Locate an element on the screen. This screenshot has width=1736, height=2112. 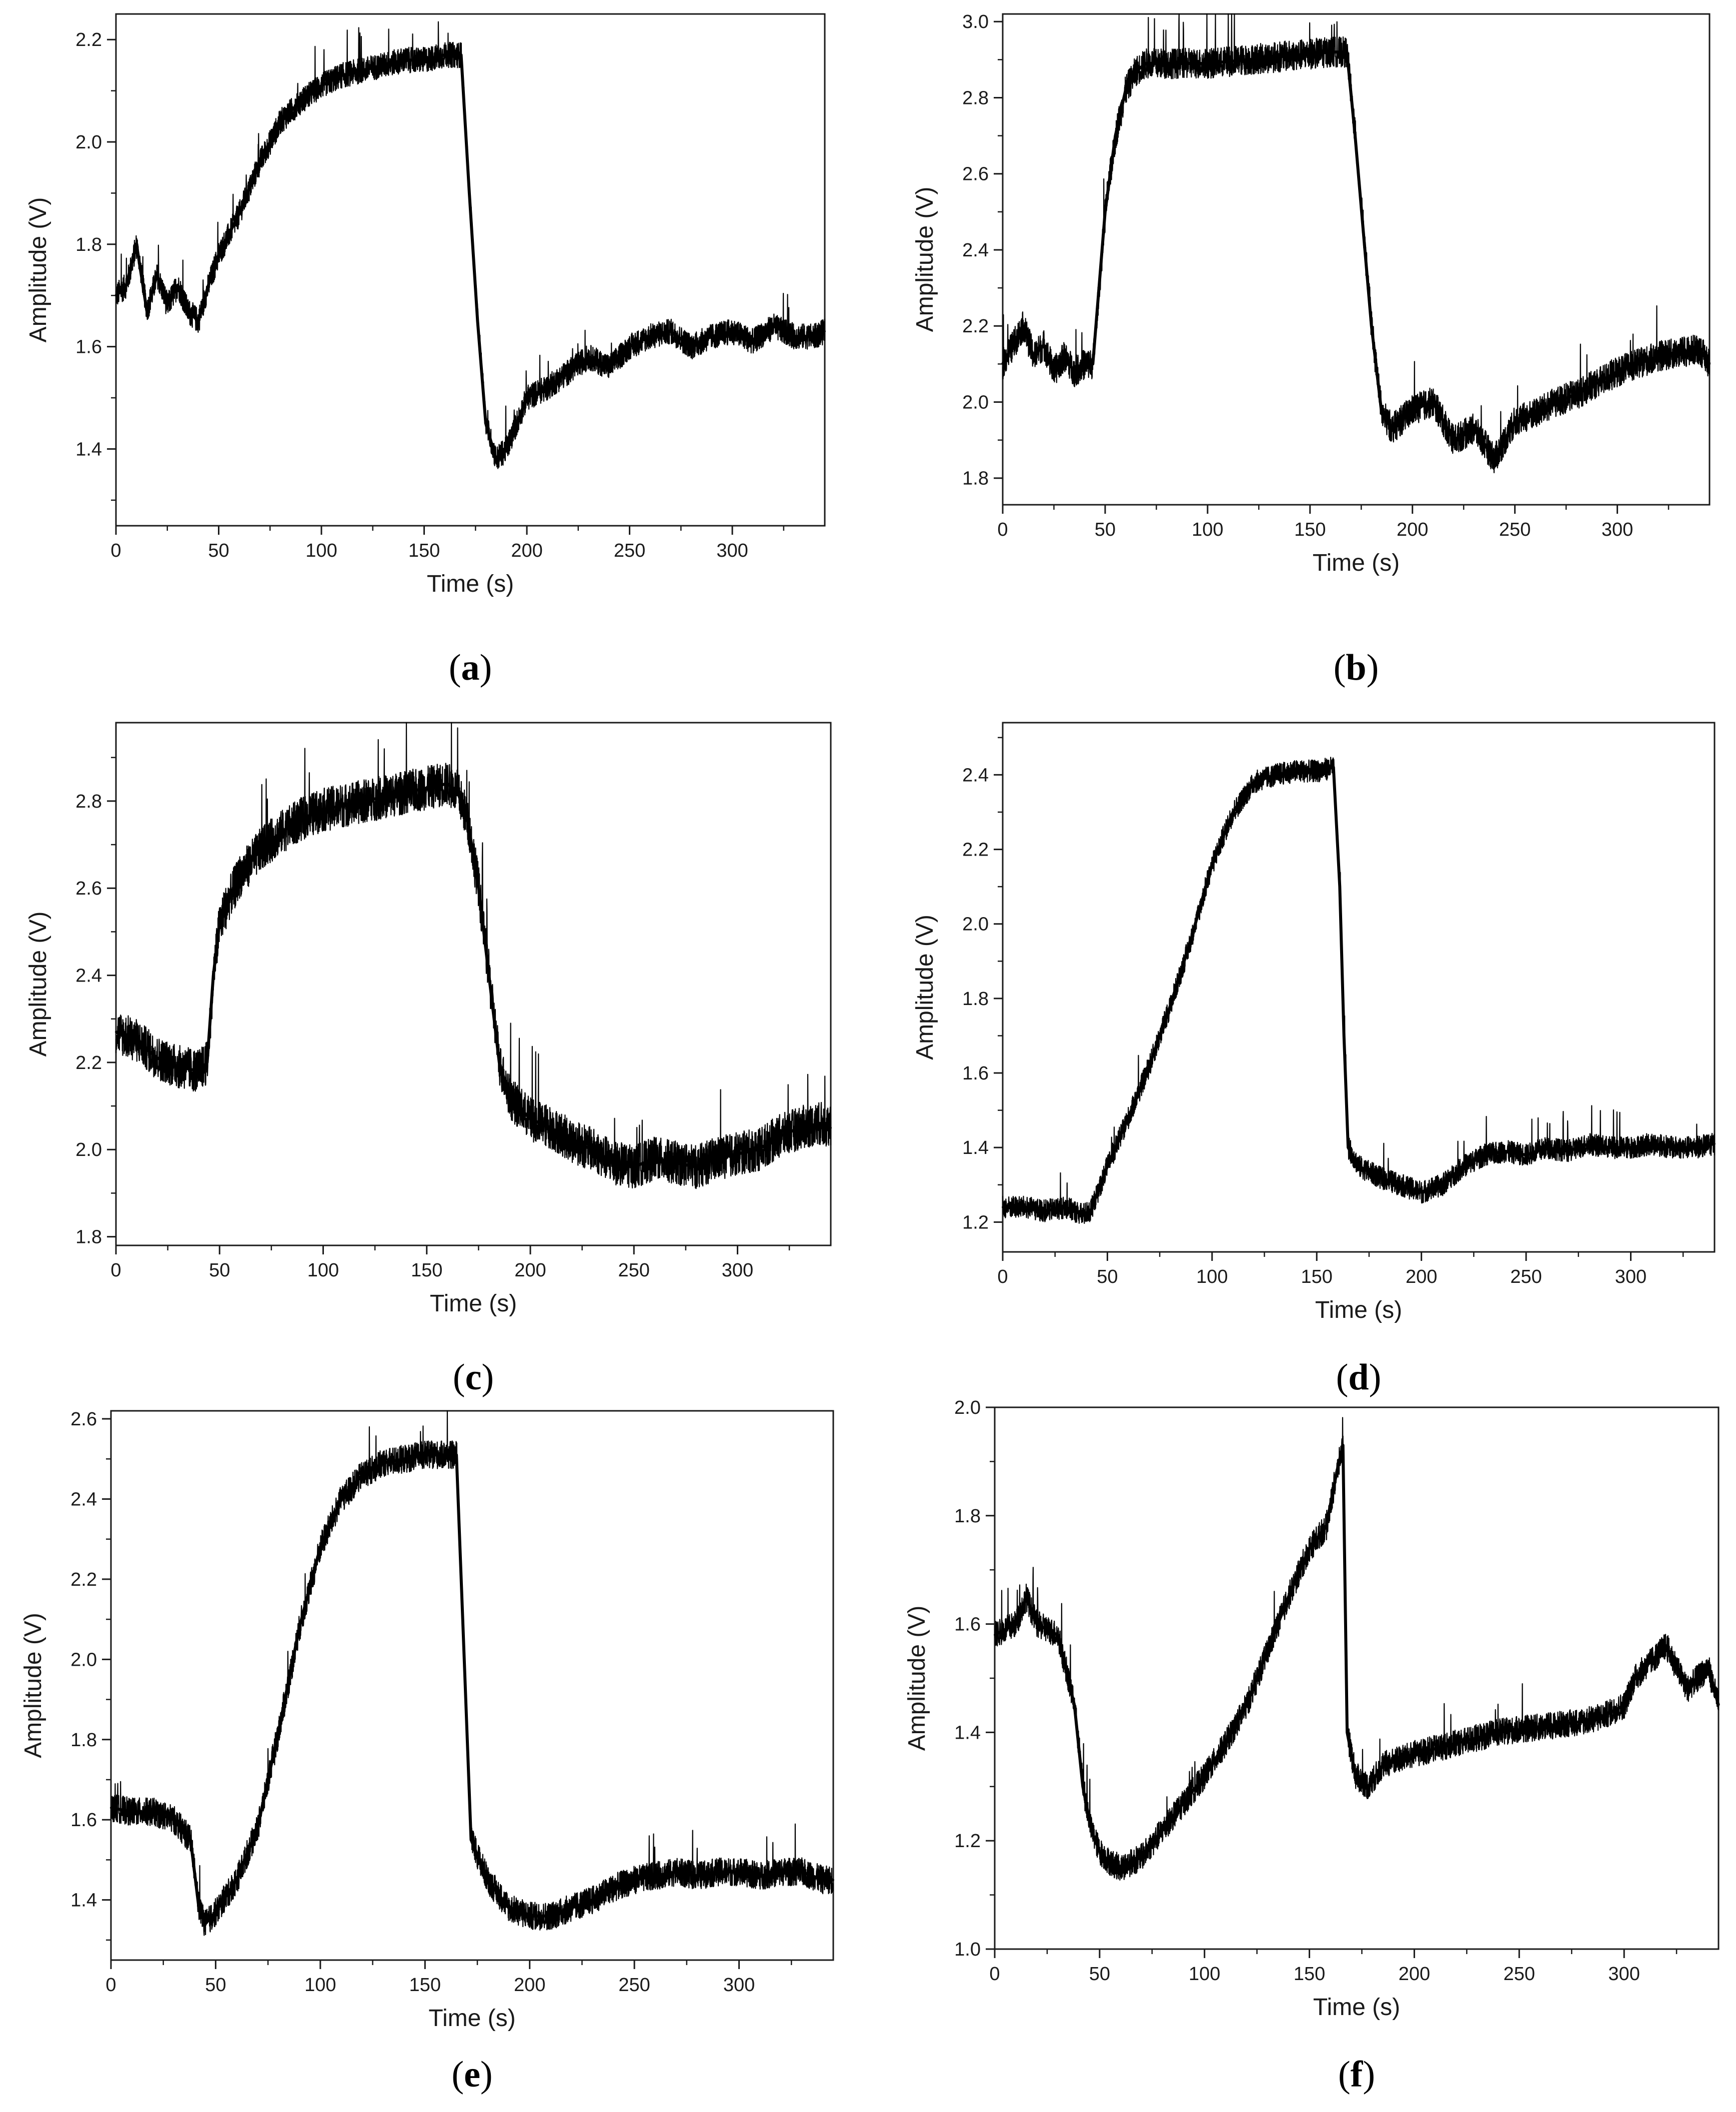
panel-caption: (c) is located at coordinates (473, 1378).